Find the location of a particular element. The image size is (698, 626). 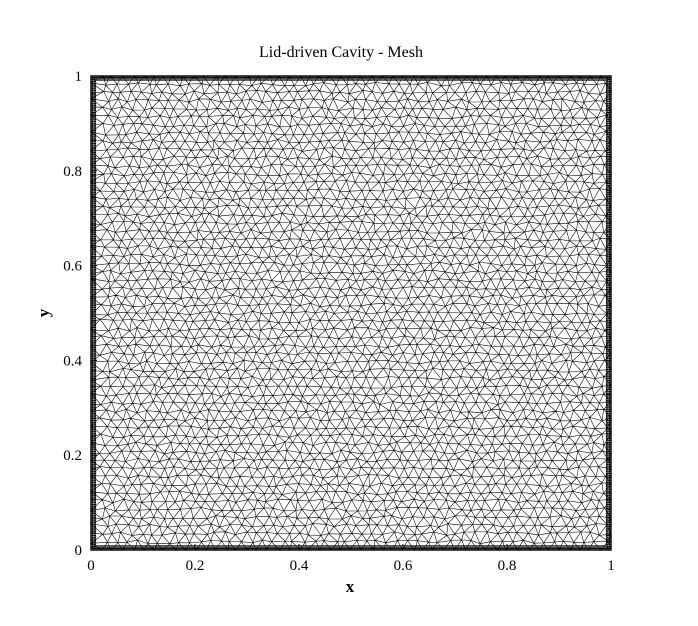

x-tick-label: 0.6 is located at coordinates (403, 566).